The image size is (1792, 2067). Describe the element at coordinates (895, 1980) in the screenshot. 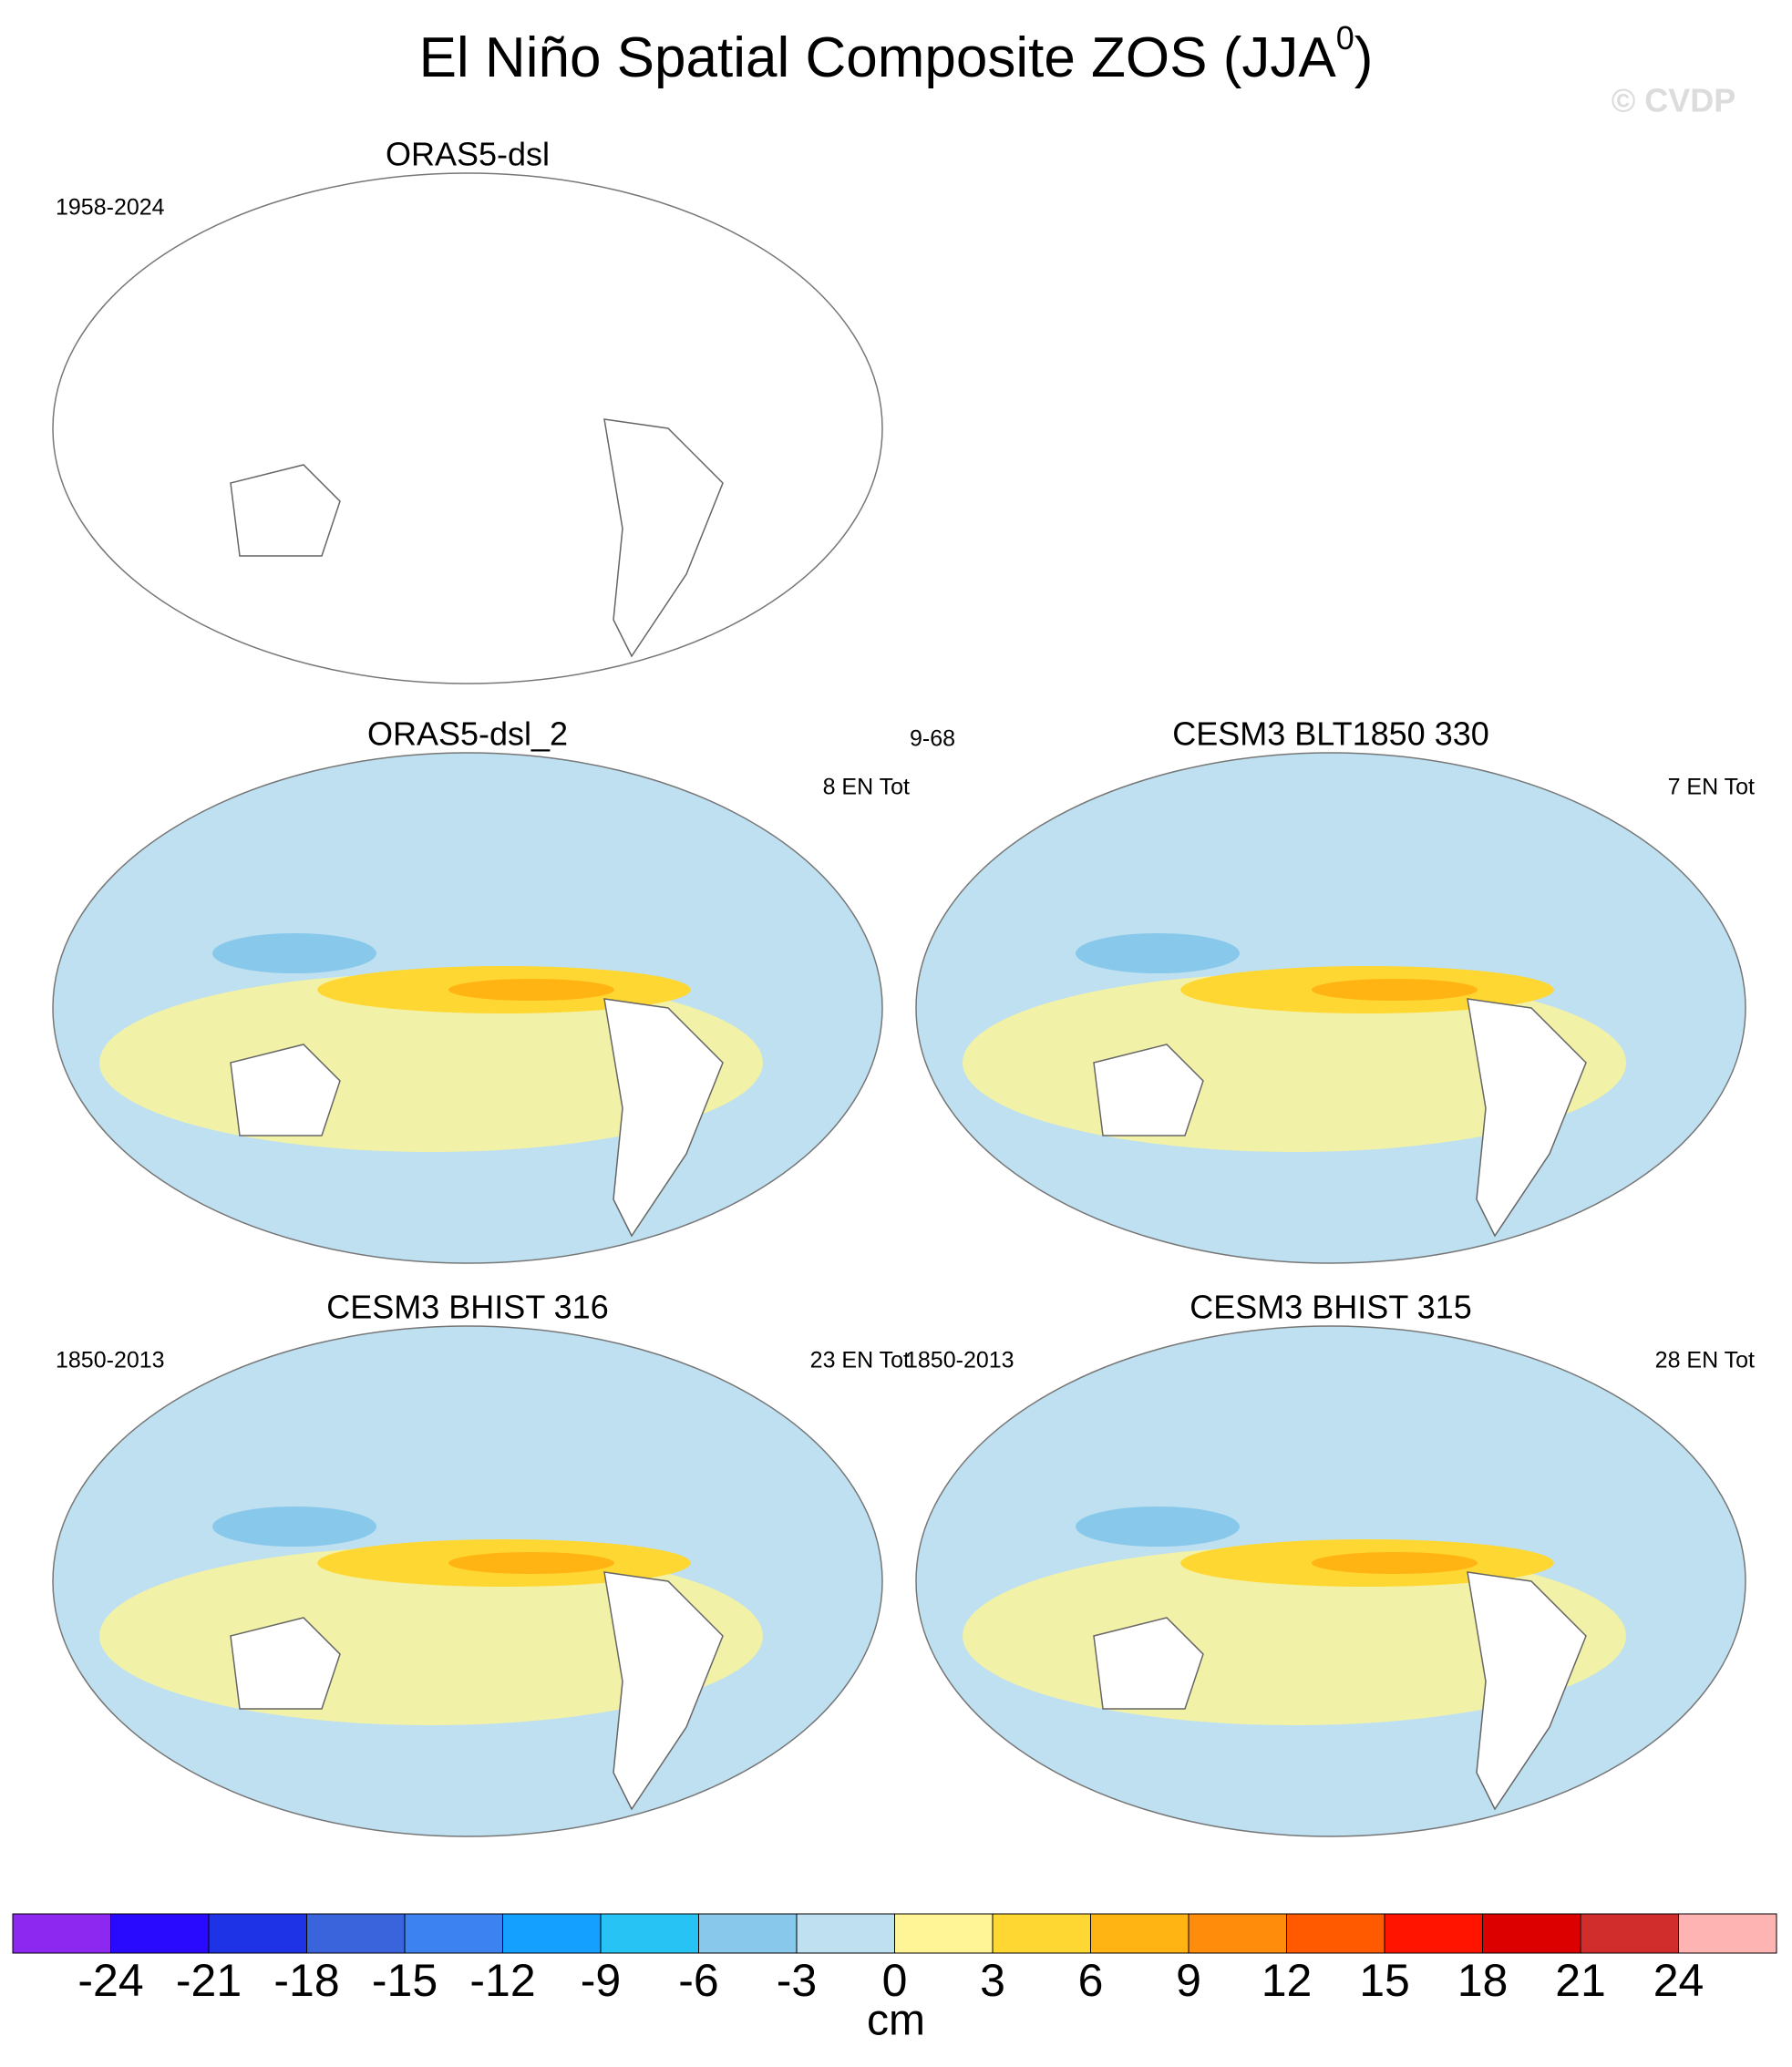

I see `colorbar-tick-label: 0` at that location.